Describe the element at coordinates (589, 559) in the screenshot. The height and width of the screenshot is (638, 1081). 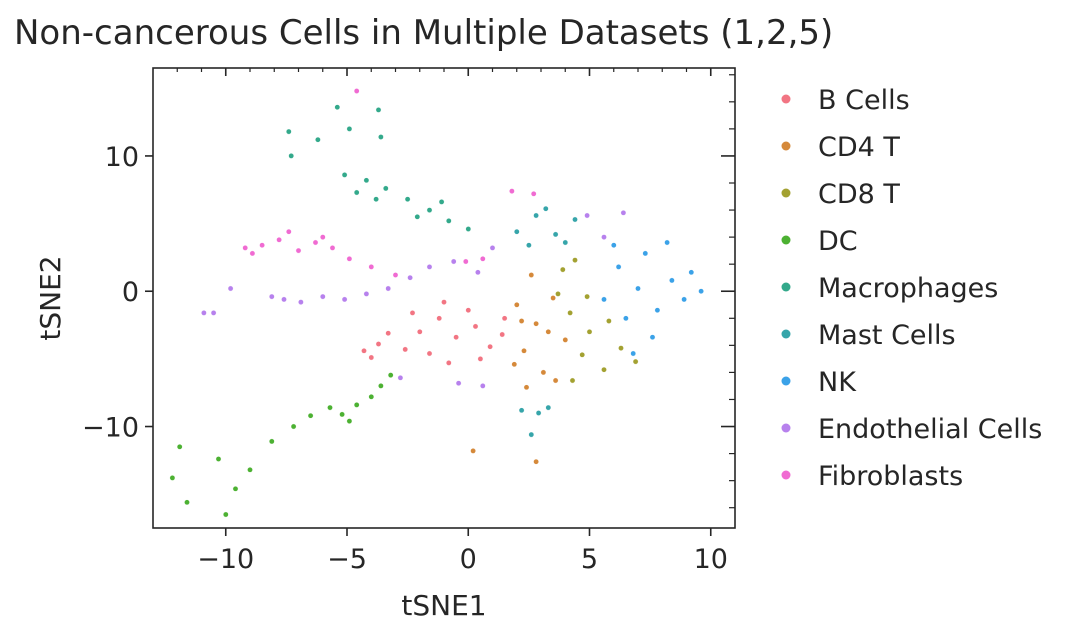
I see `x-tick-label-3: 5` at that location.